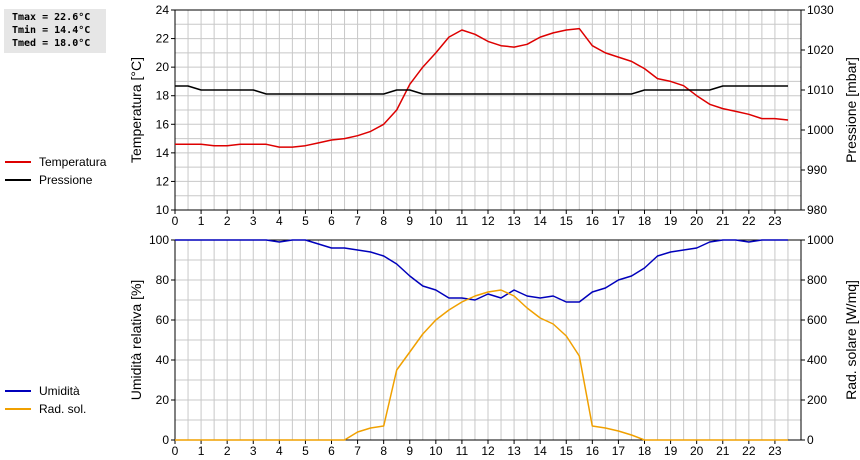 This screenshot has width=860, height=460. Describe the element at coordinates (163, 124) in the screenshot. I see `y-tick-label-left: 16` at that location.